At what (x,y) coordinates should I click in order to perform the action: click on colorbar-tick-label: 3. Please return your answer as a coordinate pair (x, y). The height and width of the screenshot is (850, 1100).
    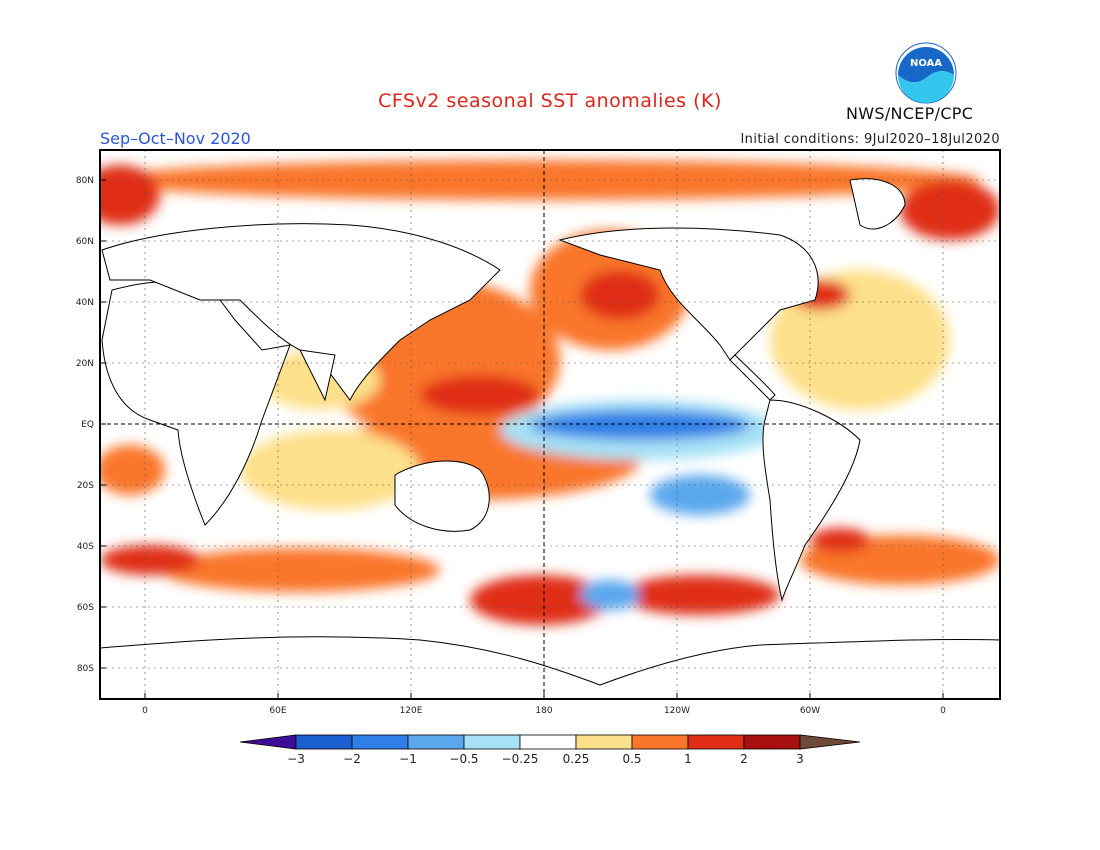
    Looking at the image, I should click on (800, 759).